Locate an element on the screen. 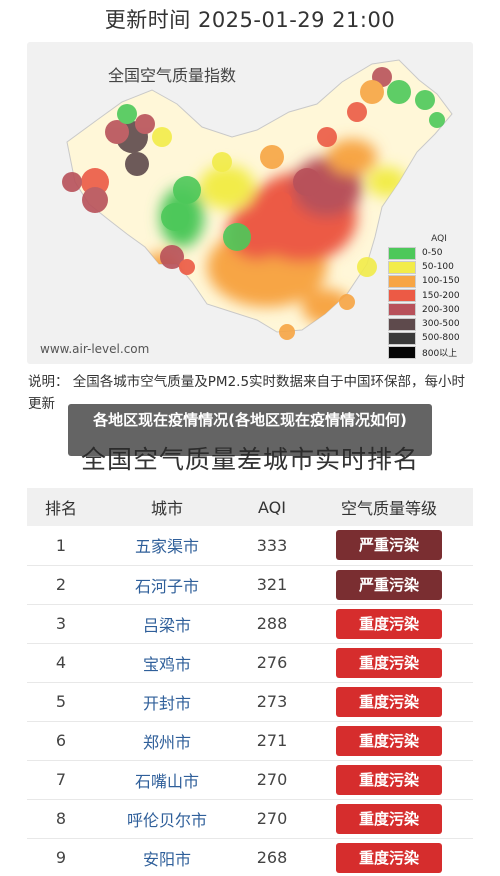  table-row: 1 五家渠市 333 严重污染 is located at coordinates (250, 546).